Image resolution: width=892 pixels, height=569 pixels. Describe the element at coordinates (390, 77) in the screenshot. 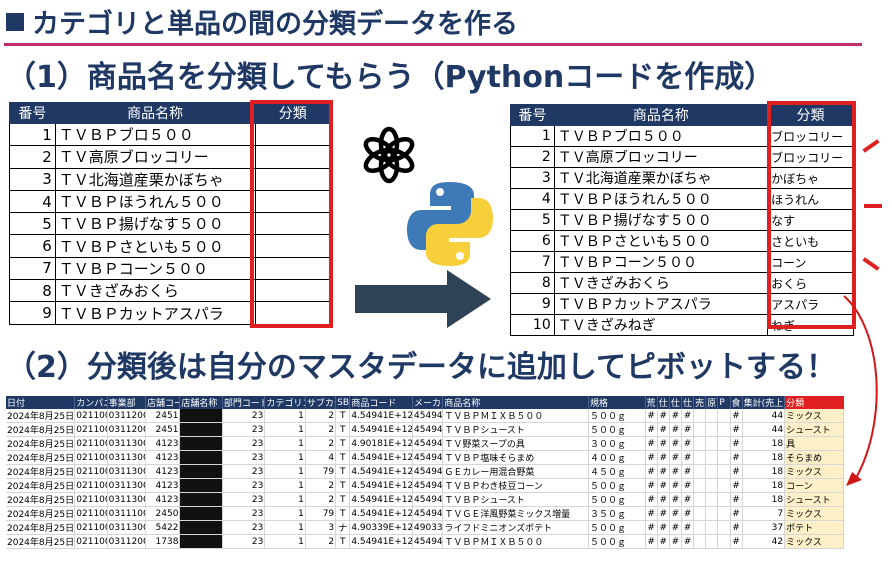

I see `section1-title: （1）商品名を分類してもらう（Pythonコードを作成）` at that location.